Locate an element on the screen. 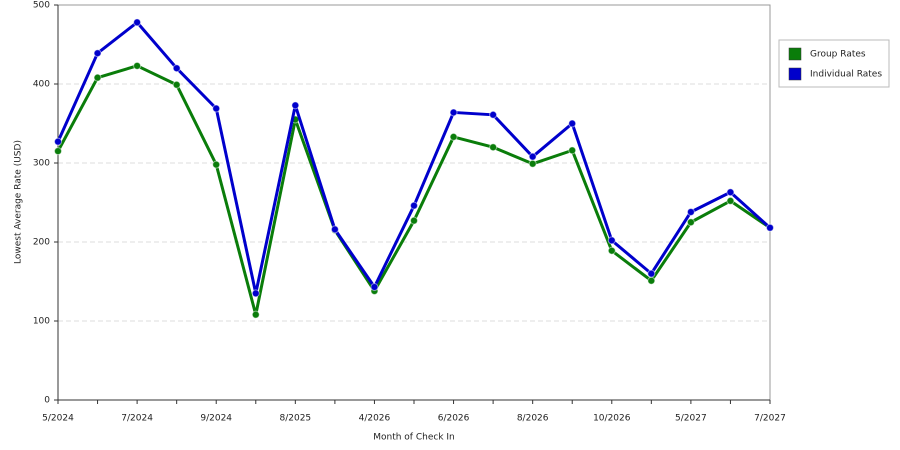 Image resolution: width=900 pixels, height=450 pixels. x-tick-label: 8/2025 is located at coordinates (295, 419).